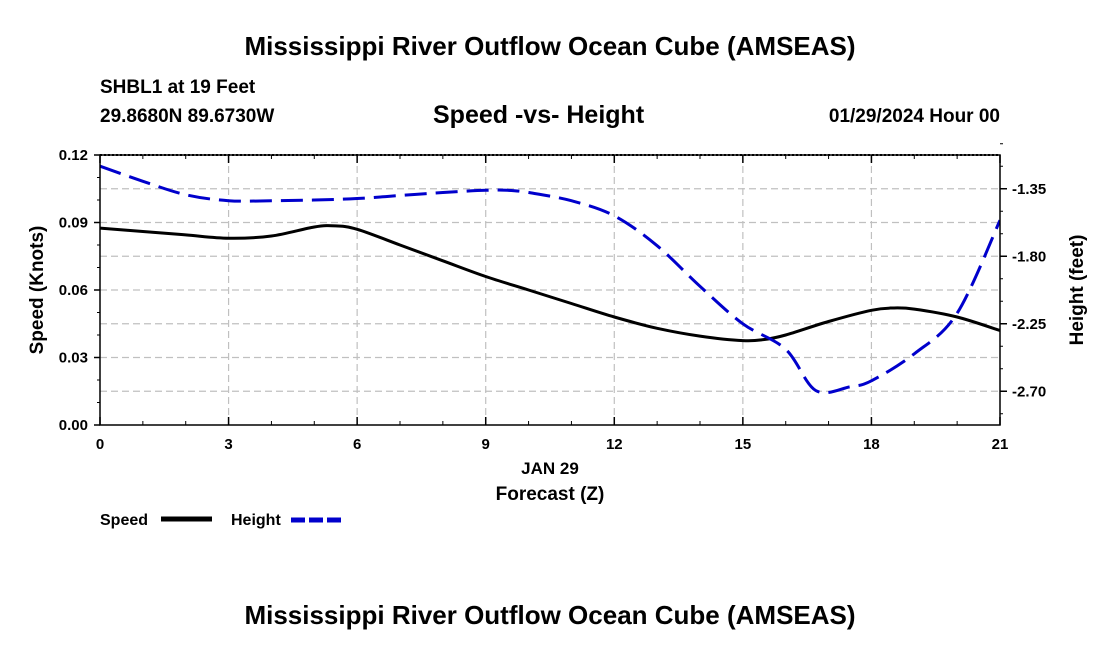  What do you see at coordinates (73, 358) in the screenshot?
I see `y-tick-label: 0.03` at bounding box center [73, 358].